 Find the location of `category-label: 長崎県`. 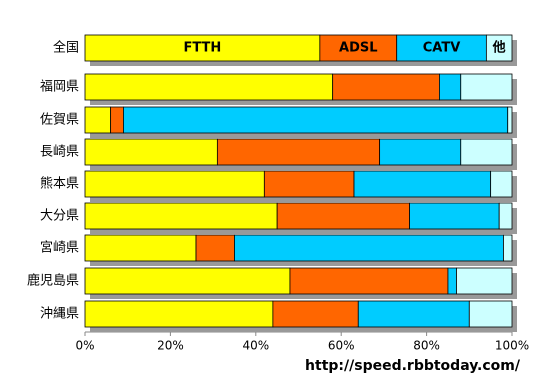

category-label: 長崎県 is located at coordinates (59, 152).